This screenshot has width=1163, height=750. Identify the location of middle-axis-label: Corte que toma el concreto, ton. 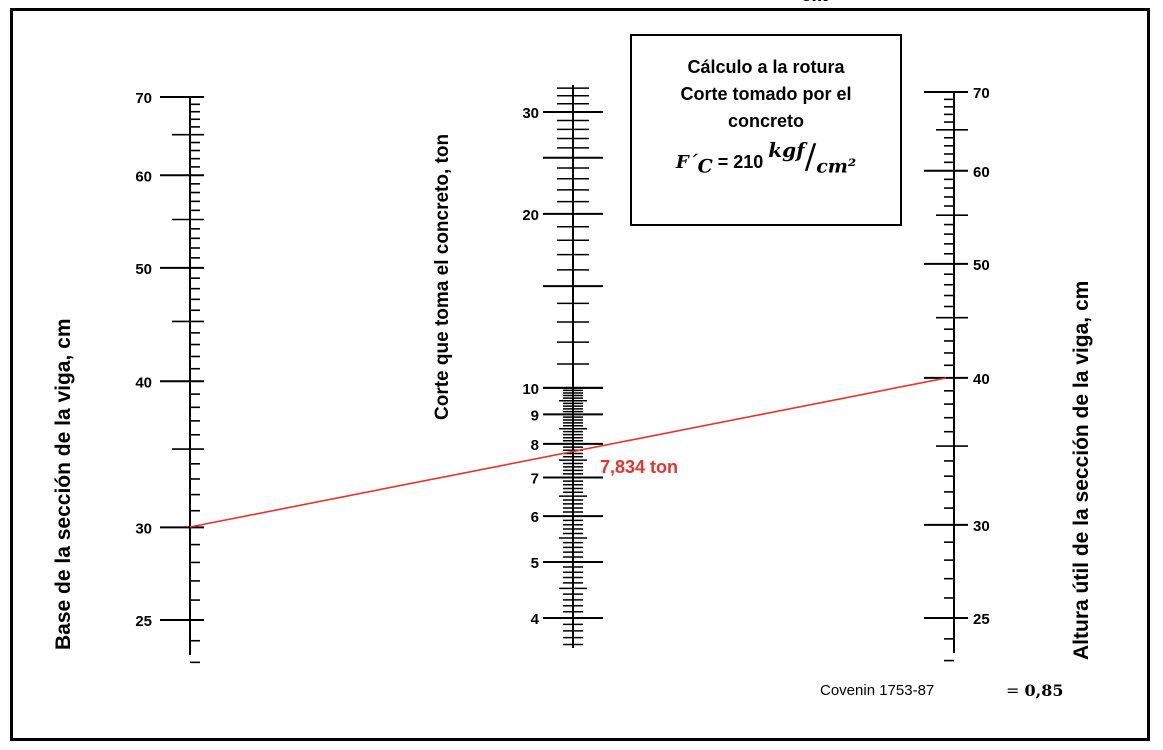
(442, 276).